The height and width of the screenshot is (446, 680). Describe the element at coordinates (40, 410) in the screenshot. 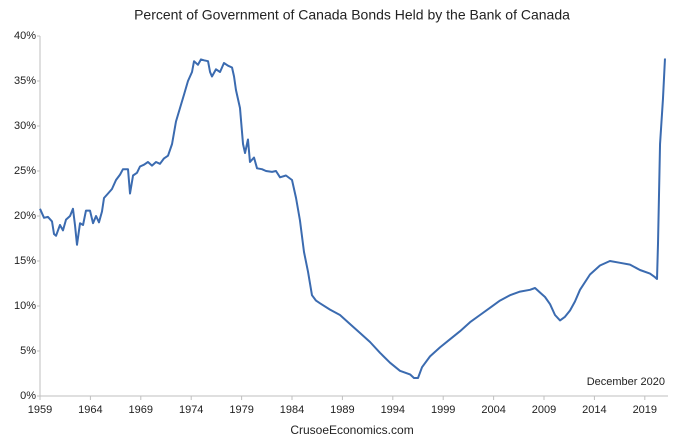

I see `x-tick-label: 1959` at that location.